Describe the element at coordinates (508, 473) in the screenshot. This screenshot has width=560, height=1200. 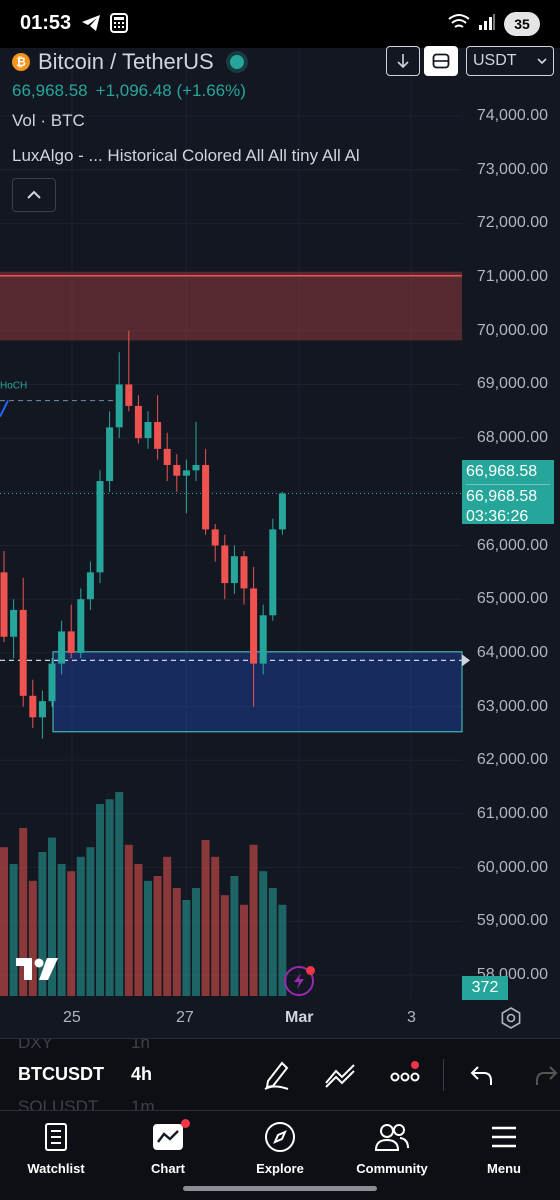
I see `last-price-marker-value: 66,968.58` at that location.